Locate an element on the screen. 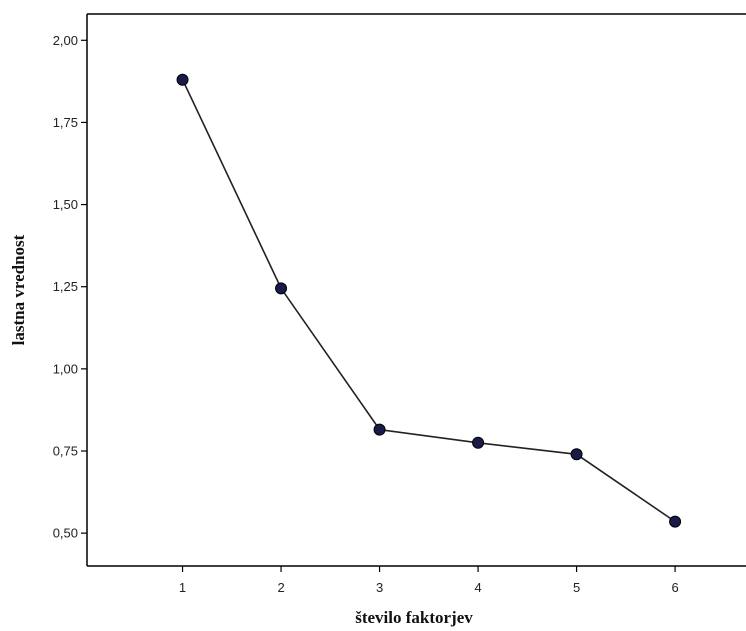  x-tick-label: 4 is located at coordinates (477, 587).